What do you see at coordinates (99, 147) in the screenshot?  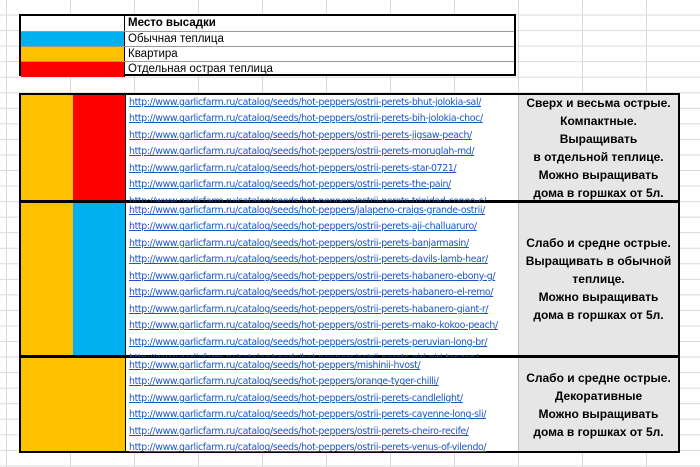 I see `placement-cell-hot-greenhouse` at bounding box center [99, 147].